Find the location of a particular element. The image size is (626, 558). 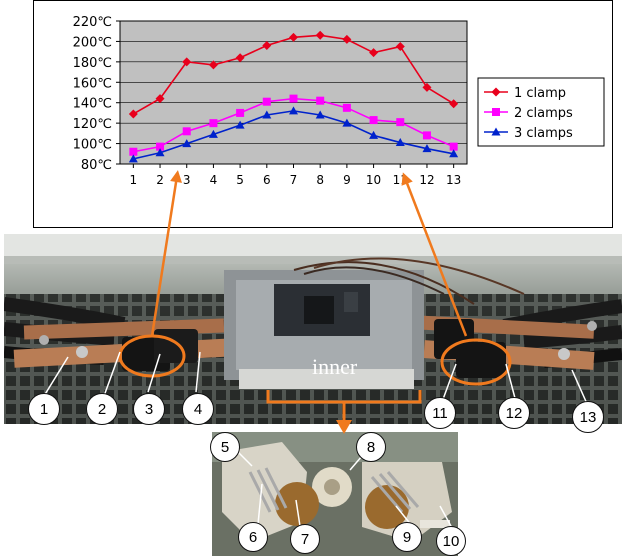

x-tick-label: 10 is located at coordinates (373, 180).